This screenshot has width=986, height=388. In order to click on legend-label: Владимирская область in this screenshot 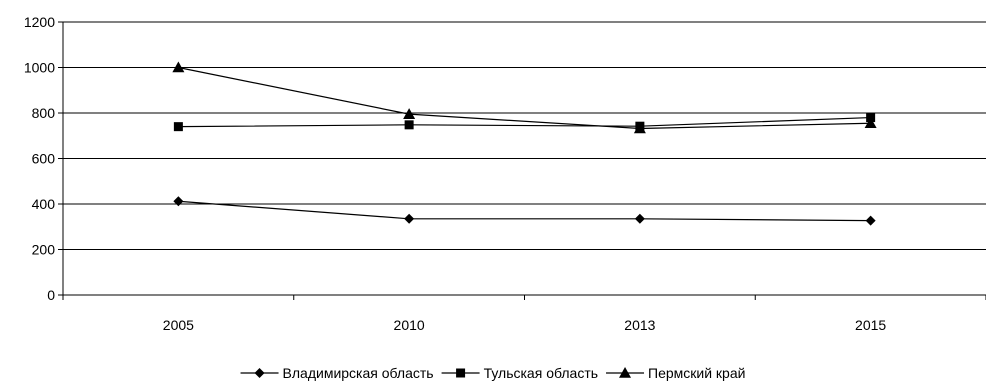, I will do `click(358, 373)`.